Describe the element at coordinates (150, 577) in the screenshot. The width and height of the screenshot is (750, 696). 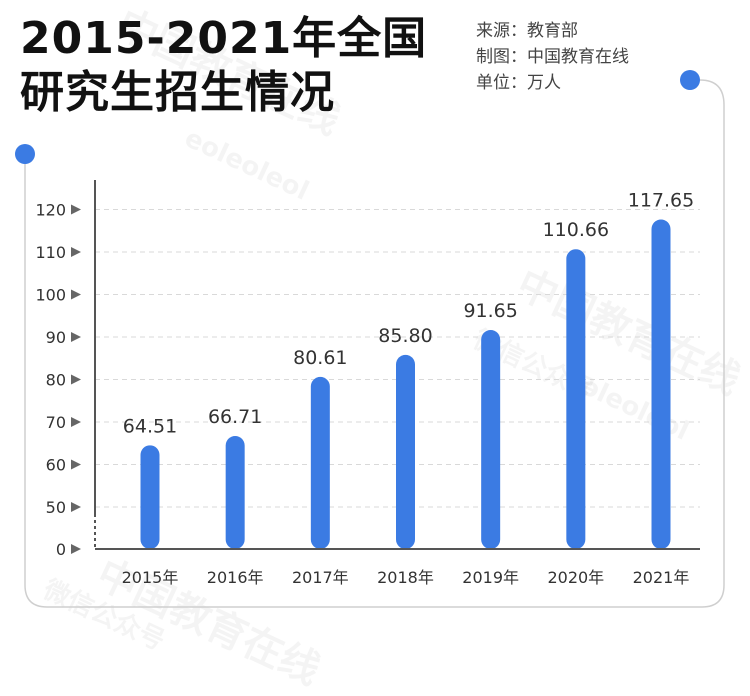
I see `x-tick-label: 2015年` at that location.